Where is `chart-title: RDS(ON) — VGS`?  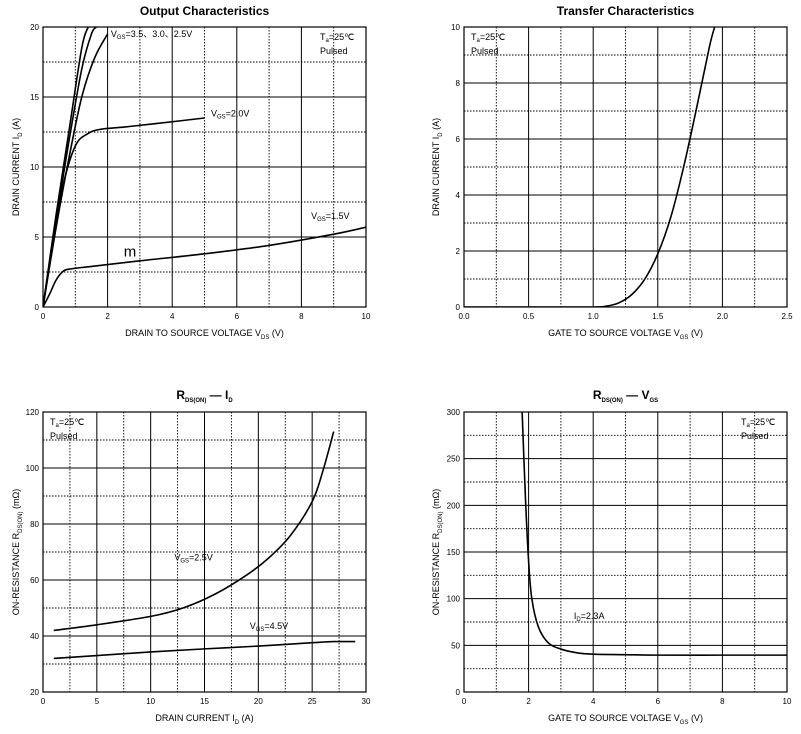 chart-title: RDS(ON) — VGS is located at coordinates (625, 396).